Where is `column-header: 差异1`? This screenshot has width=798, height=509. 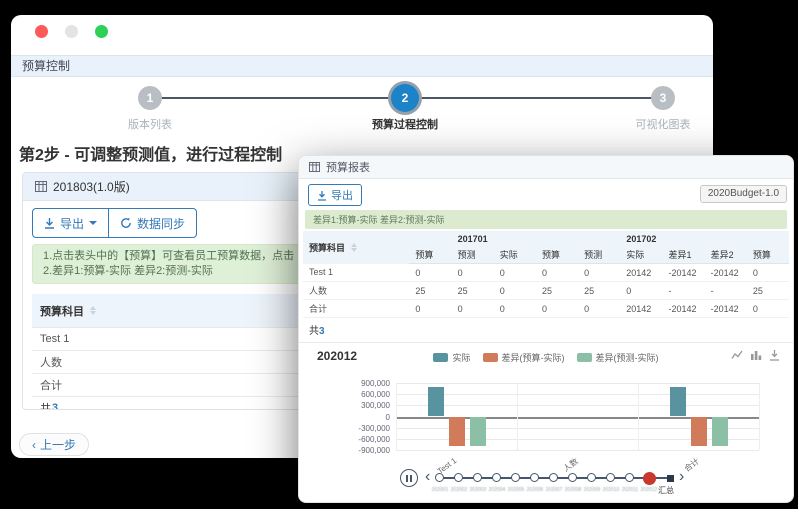 column-header: 差异1 is located at coordinates (683, 255).